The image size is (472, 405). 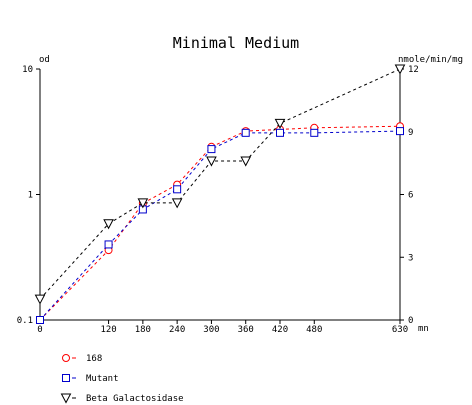 What do you see at coordinates (94, 359) in the screenshot?
I see `legend-label: 168` at bounding box center [94, 359].